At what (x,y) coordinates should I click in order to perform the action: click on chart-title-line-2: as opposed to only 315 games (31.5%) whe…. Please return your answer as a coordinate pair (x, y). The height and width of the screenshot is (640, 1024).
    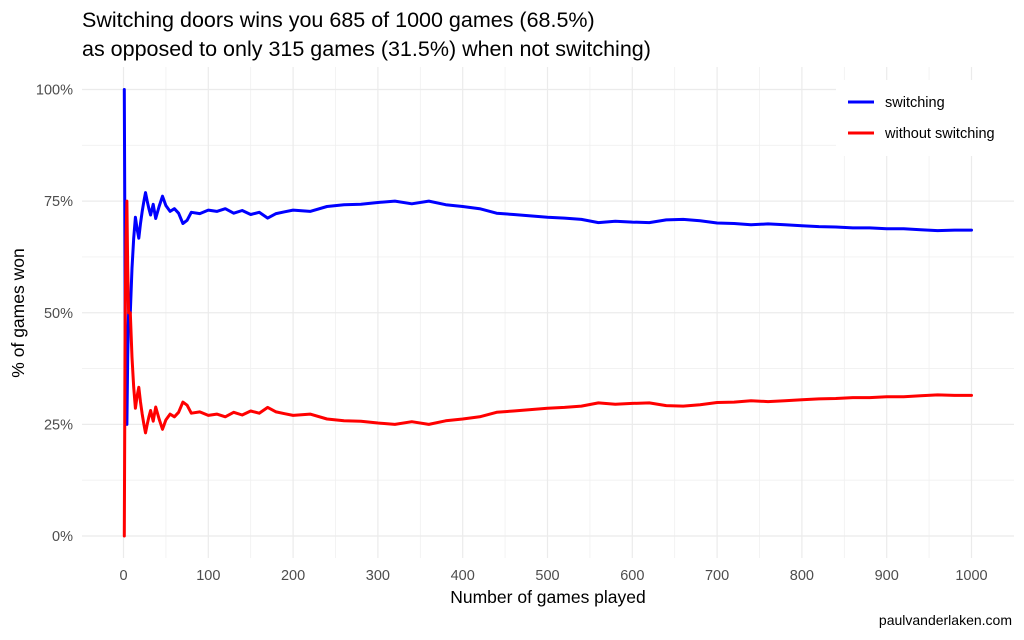
    Looking at the image, I should click on (366, 49).